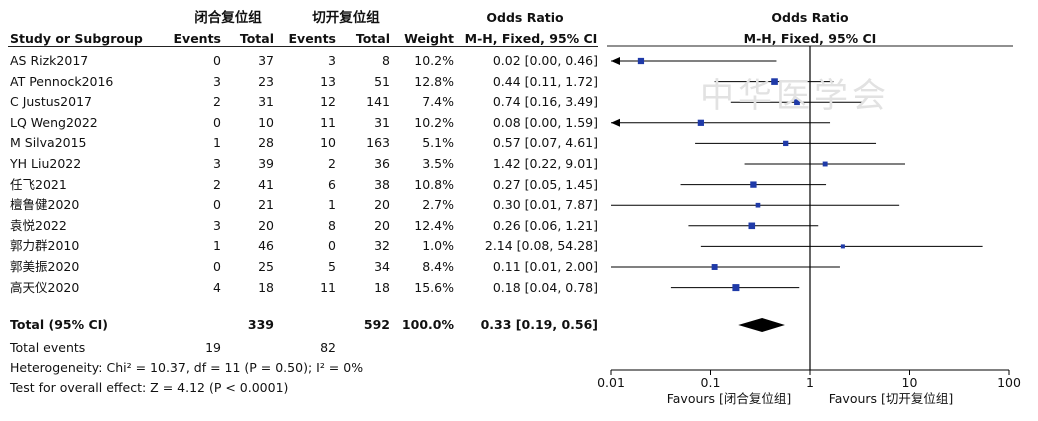  I want to click on group1-header: 闭合复位组, so click(228, 18).